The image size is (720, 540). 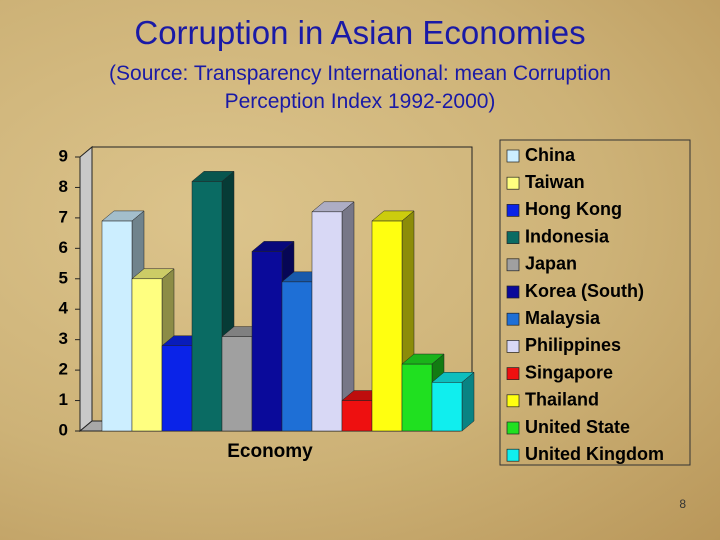 I want to click on legend-label: Philippines, so click(x=573, y=345).